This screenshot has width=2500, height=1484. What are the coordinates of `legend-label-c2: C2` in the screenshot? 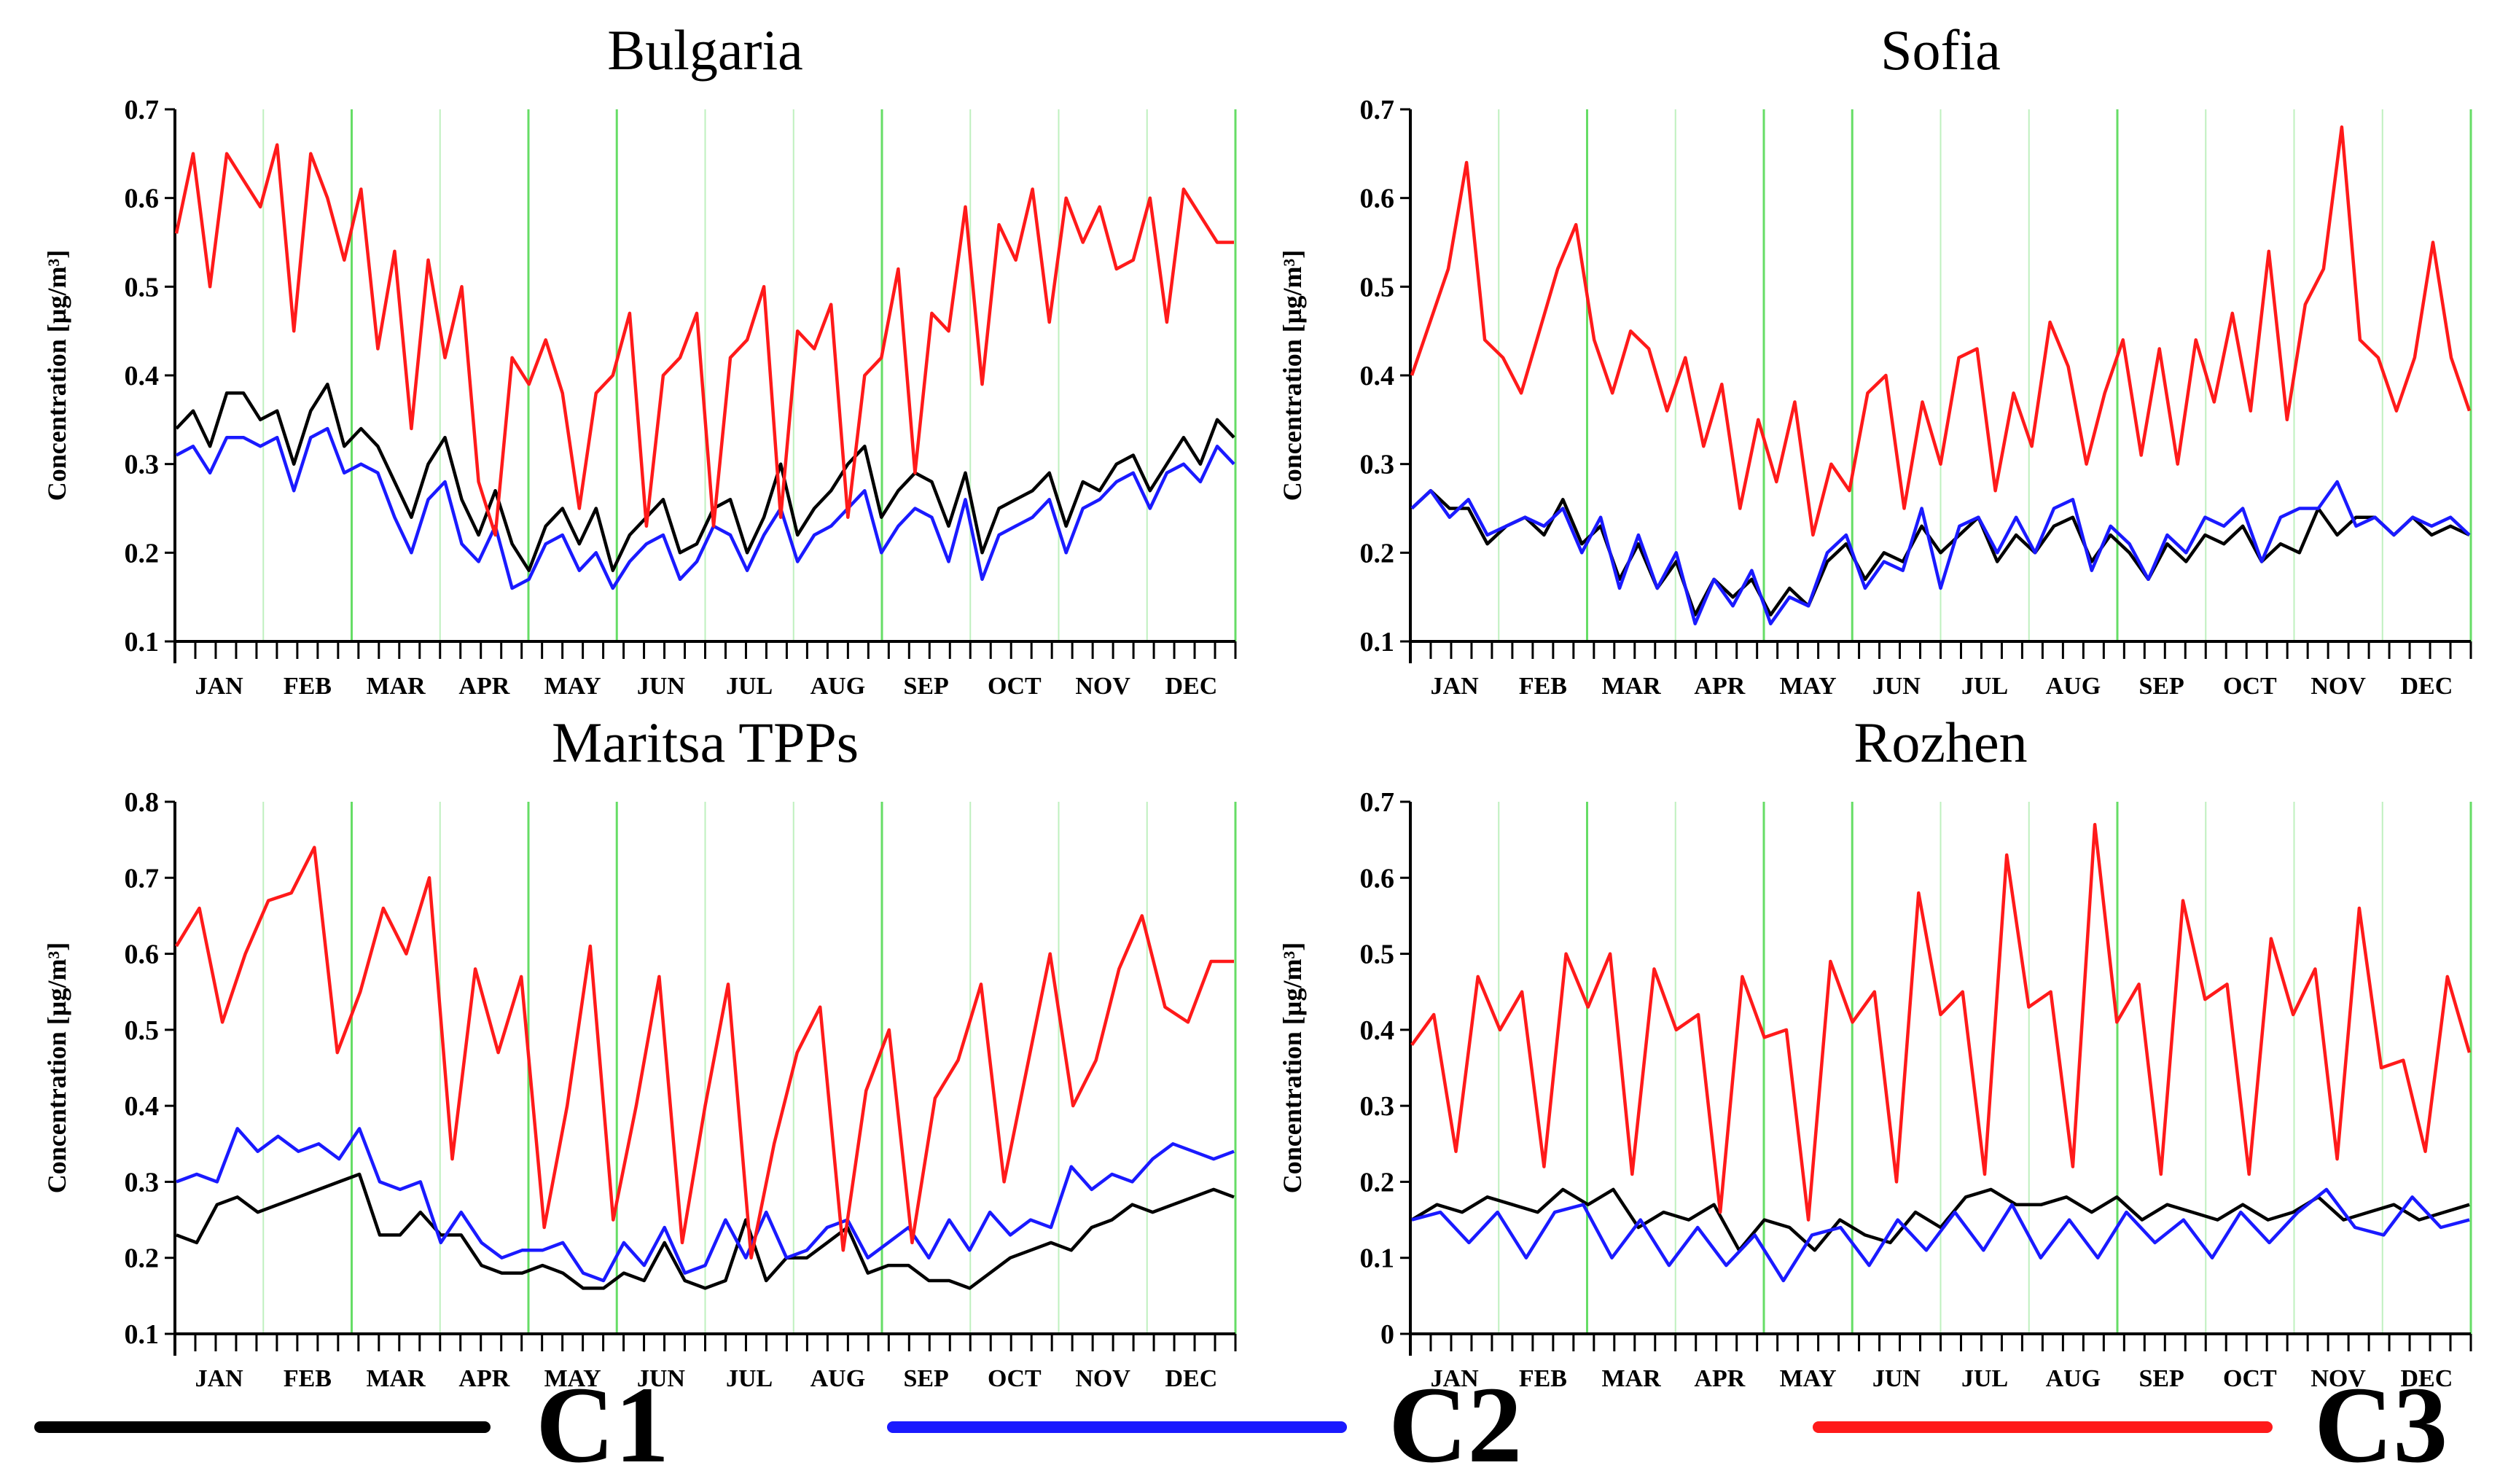 It's located at (1455, 1422).